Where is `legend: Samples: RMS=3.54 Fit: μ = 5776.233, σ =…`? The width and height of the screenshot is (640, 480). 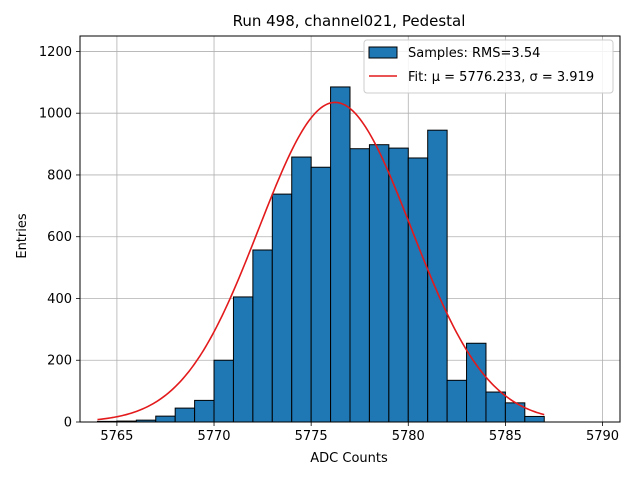 legend: Samples: RMS=3.54 Fit: μ = 5776.233, σ =… is located at coordinates (488, 66).